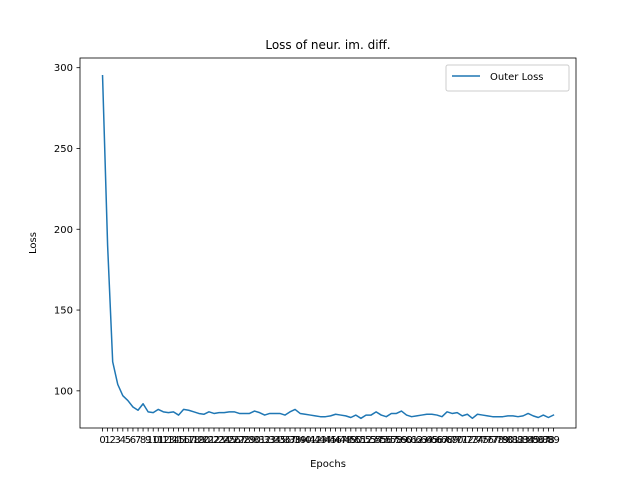 The image size is (640, 480). Describe the element at coordinates (112, 440) in the screenshot. I see `x-tick-label: 2` at that location.